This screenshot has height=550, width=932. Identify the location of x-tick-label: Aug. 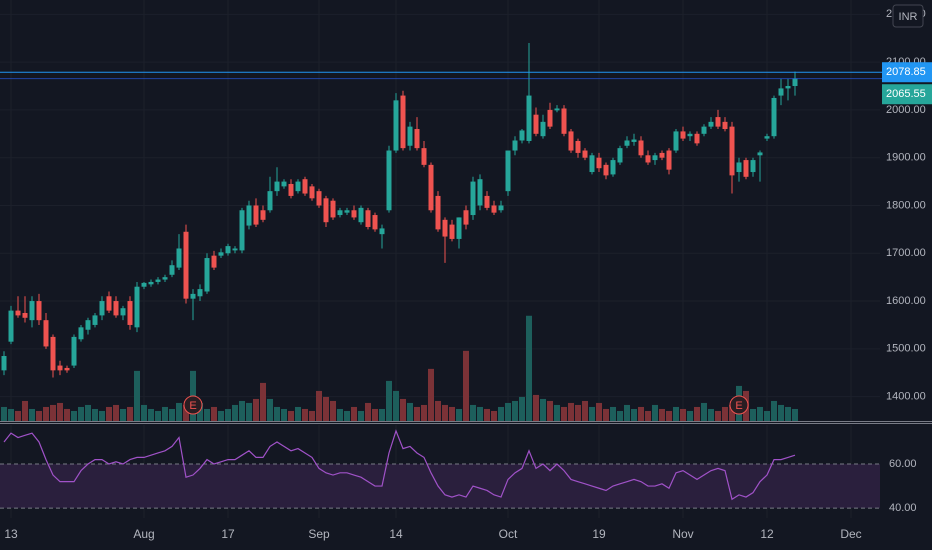
(143, 534).